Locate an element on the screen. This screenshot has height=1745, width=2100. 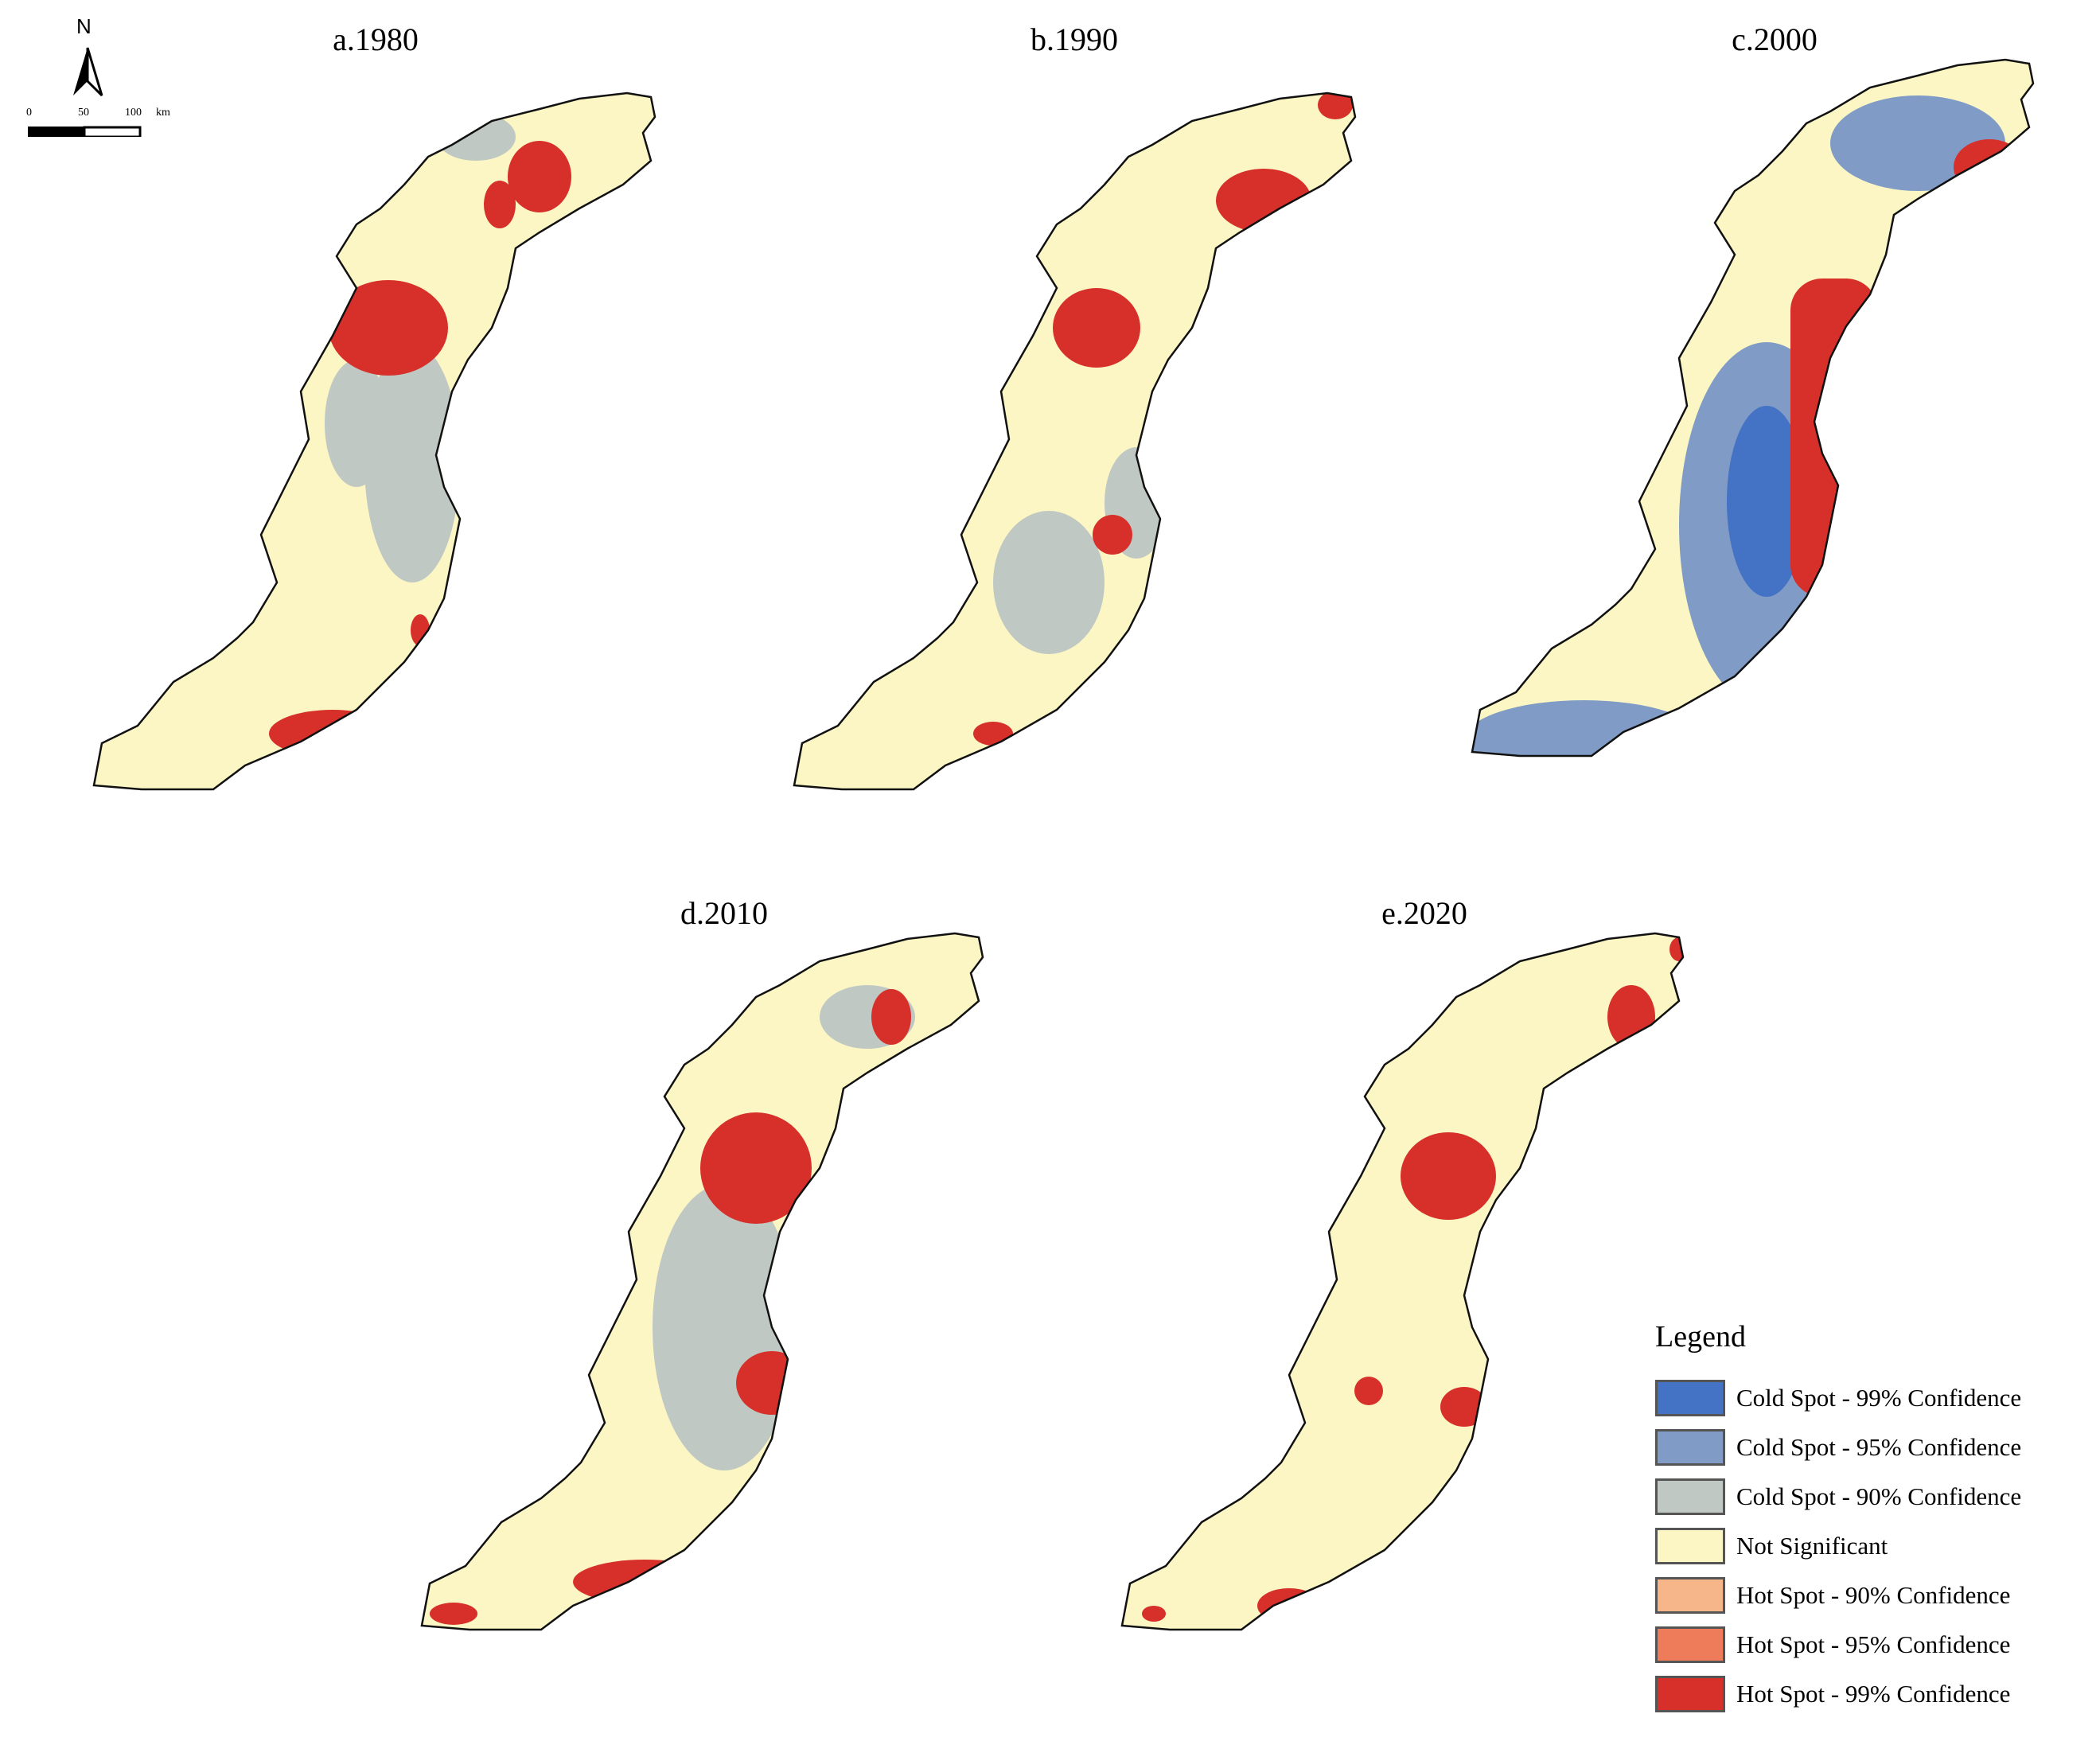
legend-label: Hot Spot - 90% Confidence is located at coordinates (1873, 1595).